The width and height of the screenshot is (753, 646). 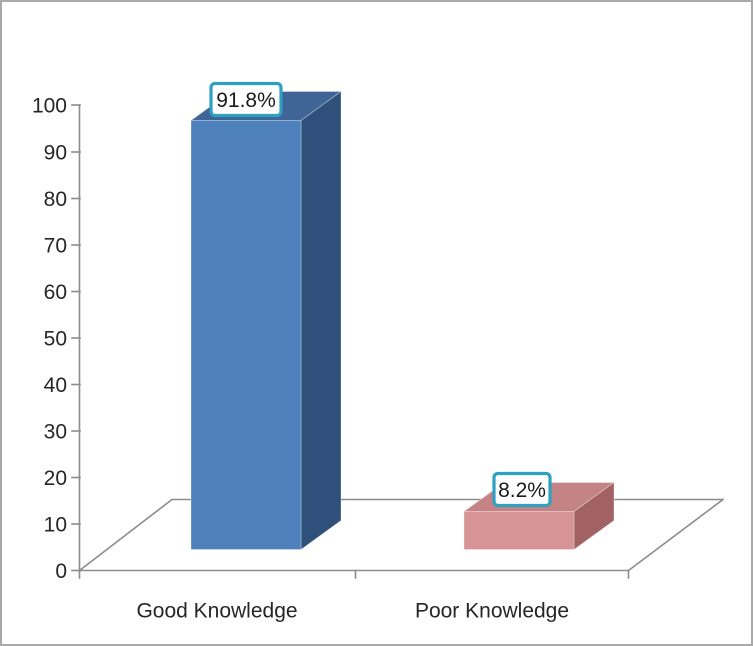 I want to click on y-tick-label: 90, so click(x=55, y=152).